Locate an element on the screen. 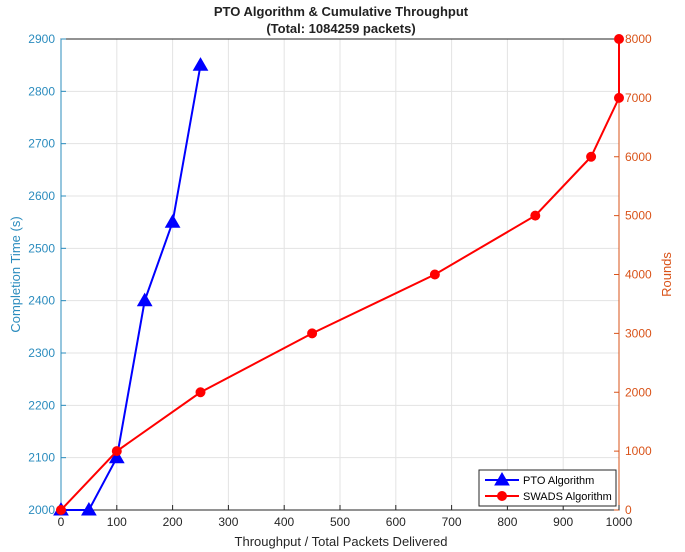 The width and height of the screenshot is (685, 552). right-tick-label: 0 is located at coordinates (628, 510).